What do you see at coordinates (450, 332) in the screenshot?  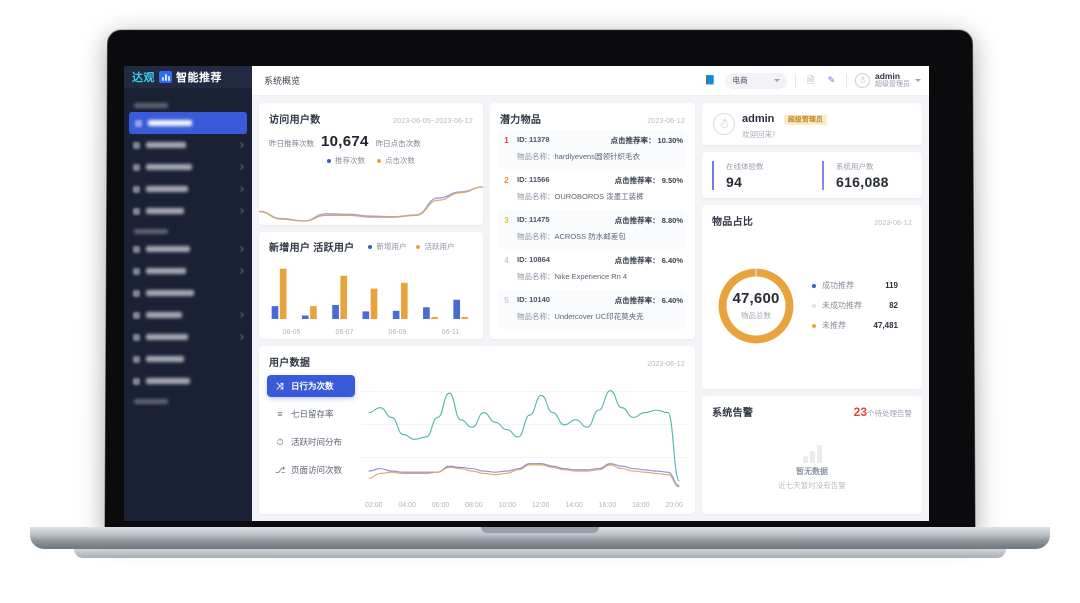 I see `x-axis-label: 06-11` at bounding box center [450, 332].